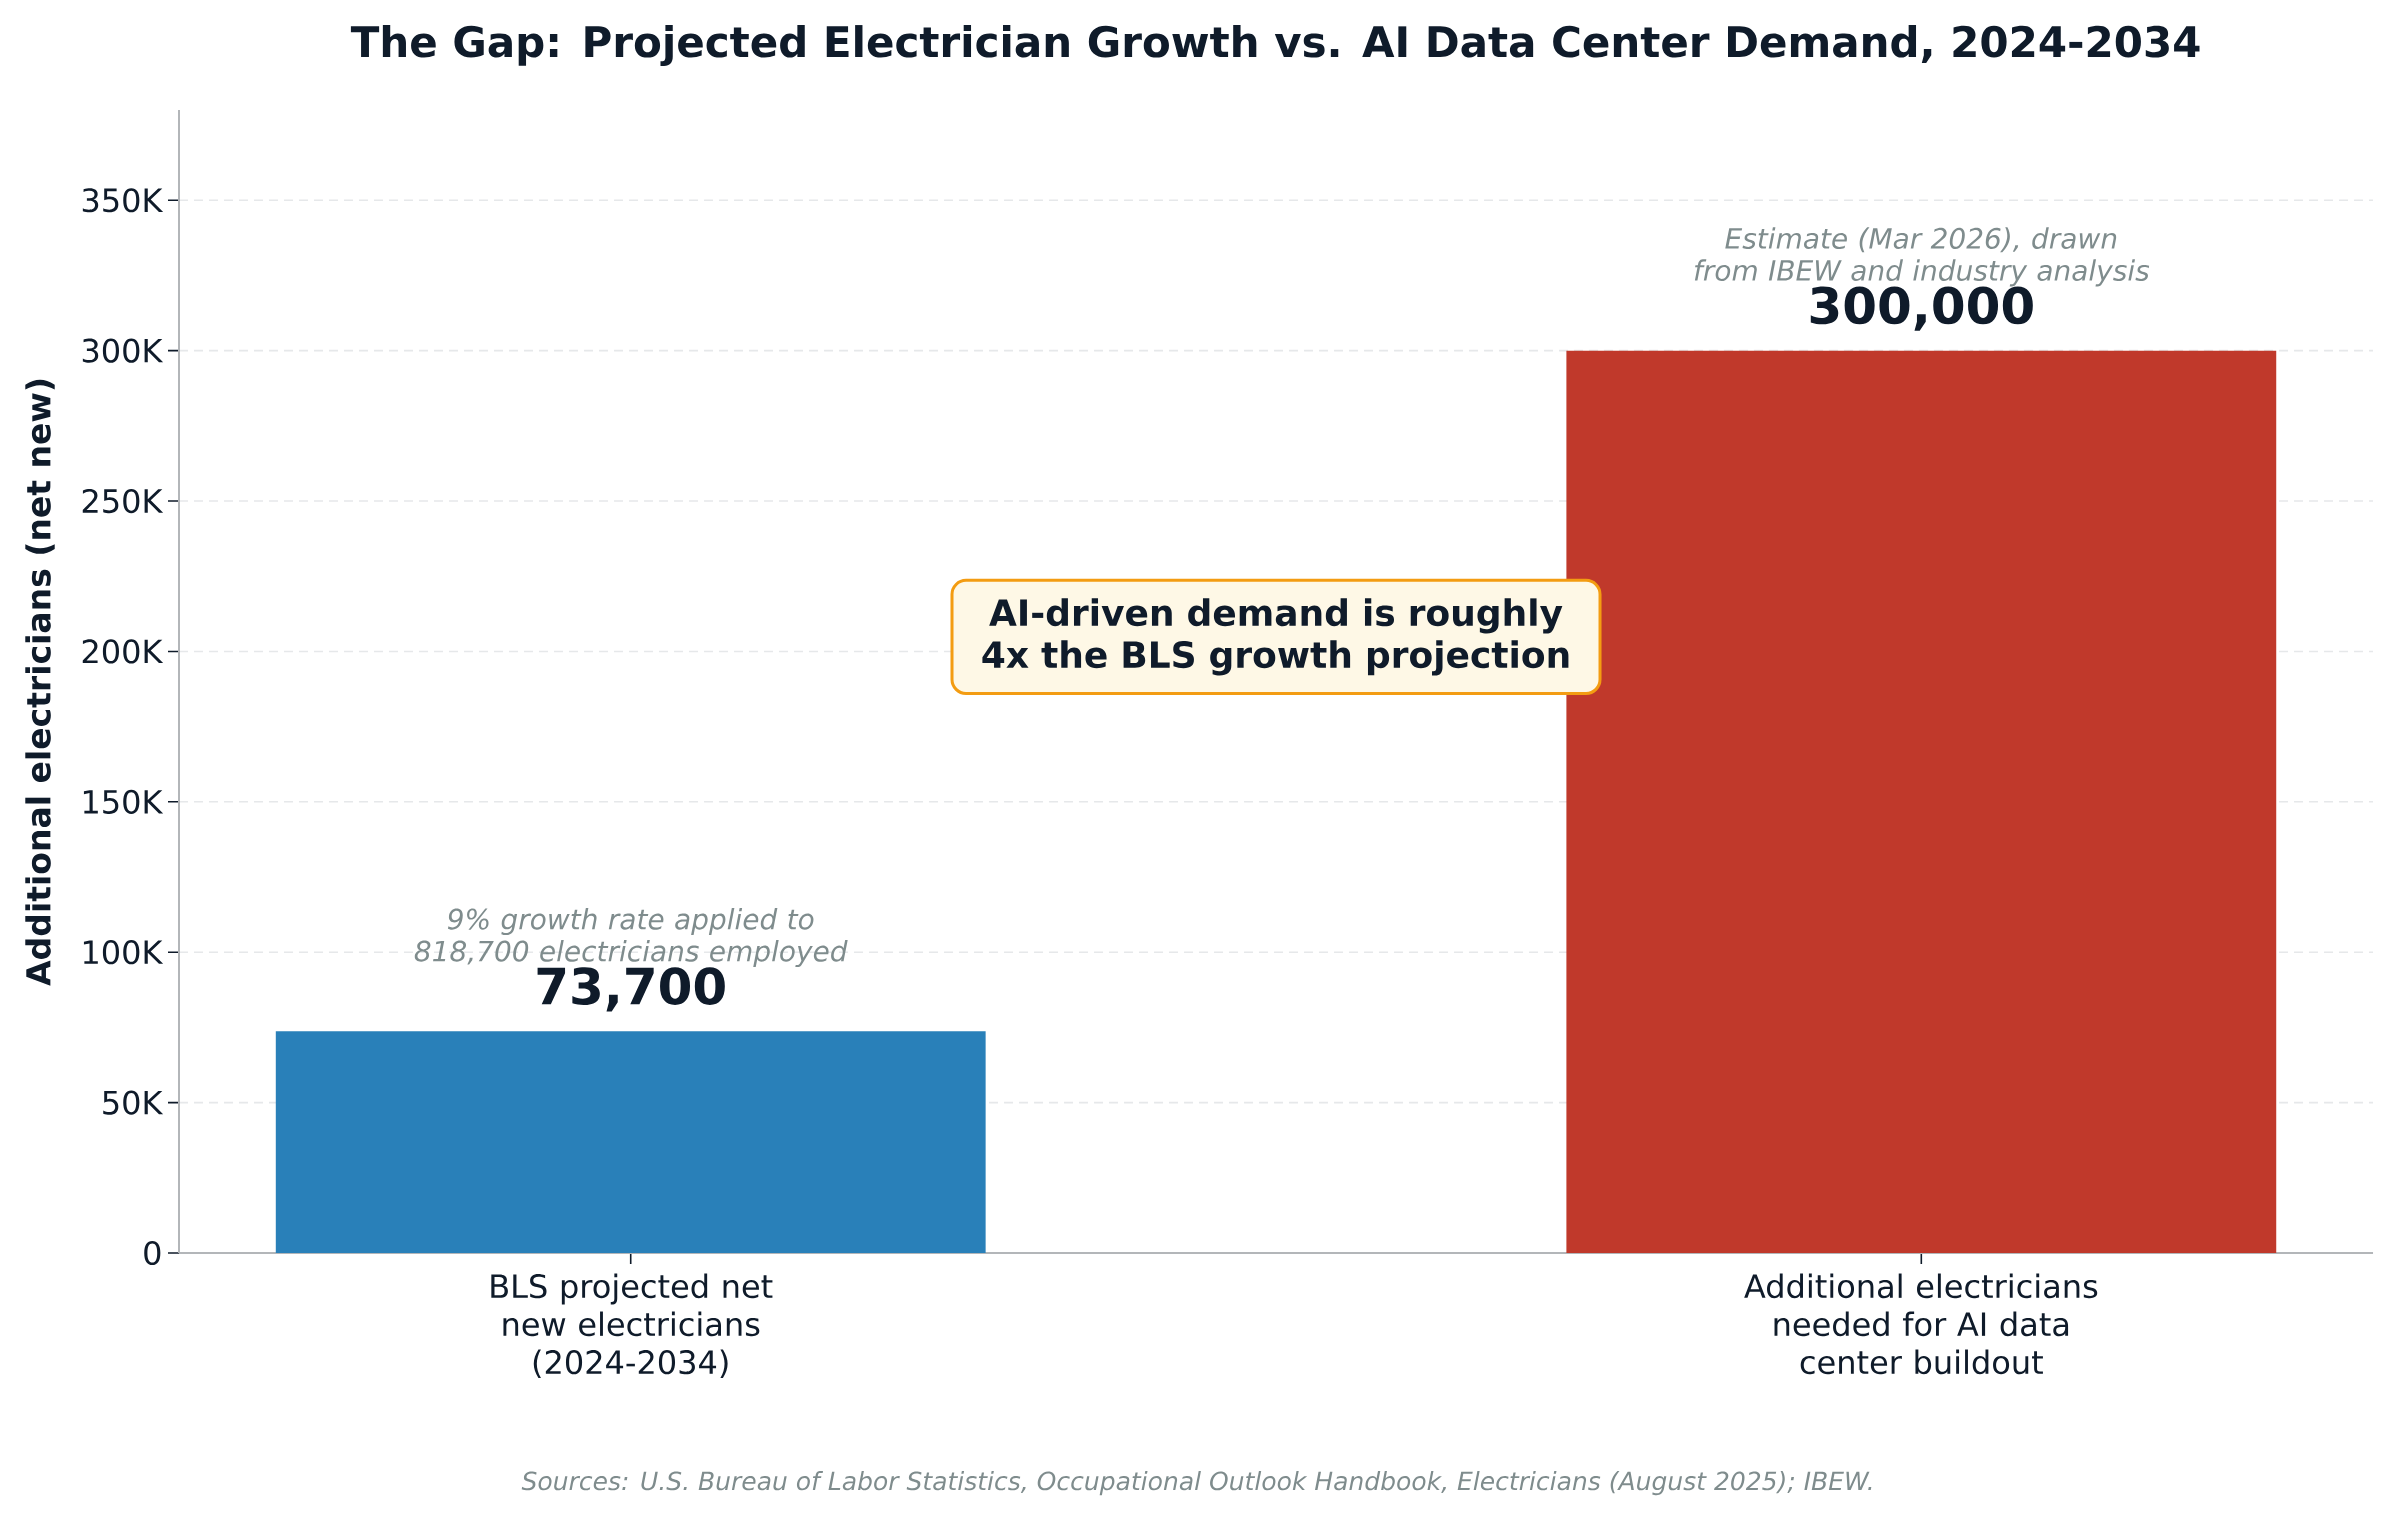 The image size is (2396, 1518). What do you see at coordinates (152, 1253) in the screenshot?
I see `y-tick-label: 0` at bounding box center [152, 1253].